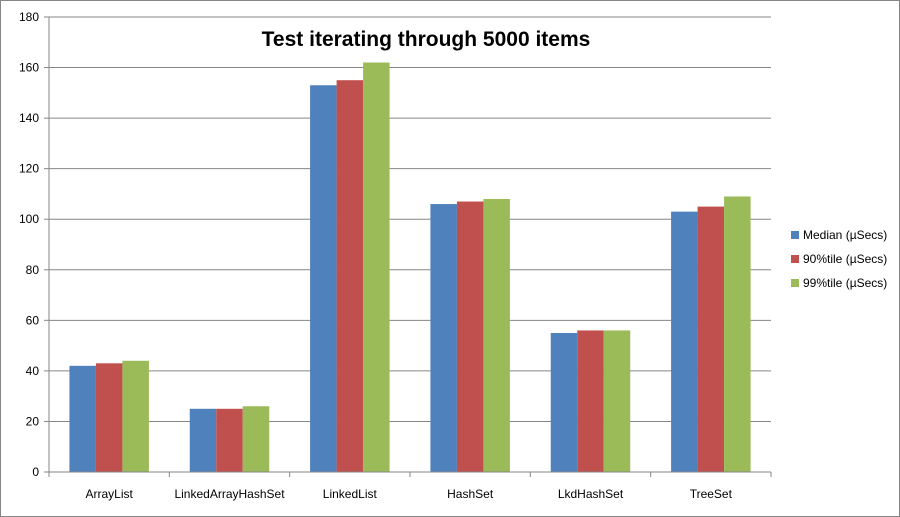  What do you see at coordinates (845, 283) in the screenshot?
I see `legend-label: 99%tile (µSecs)` at bounding box center [845, 283].